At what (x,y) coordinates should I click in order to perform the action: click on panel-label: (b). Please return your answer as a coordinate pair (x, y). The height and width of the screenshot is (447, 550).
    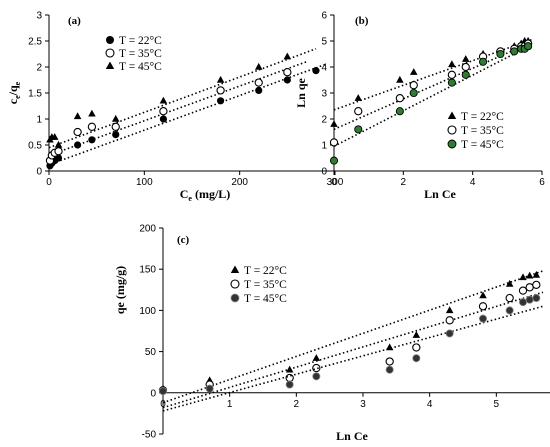
    Looking at the image, I should click on (362, 21).